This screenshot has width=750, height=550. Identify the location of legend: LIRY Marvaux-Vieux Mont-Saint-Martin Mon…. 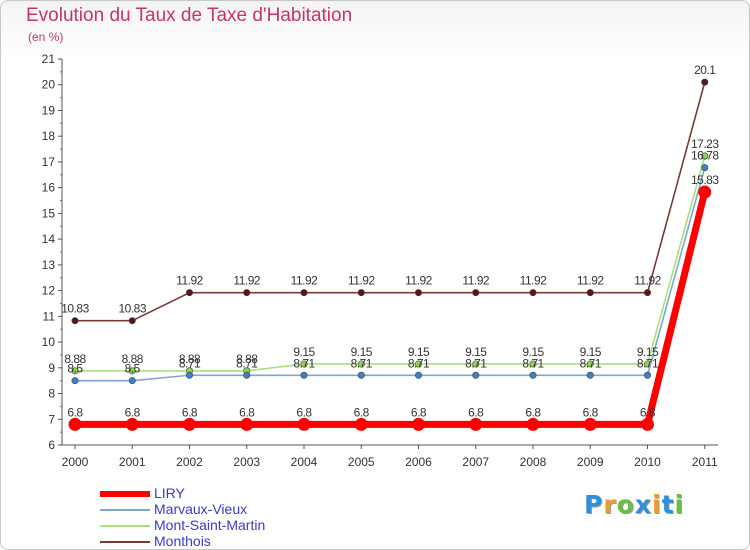
(230, 517).